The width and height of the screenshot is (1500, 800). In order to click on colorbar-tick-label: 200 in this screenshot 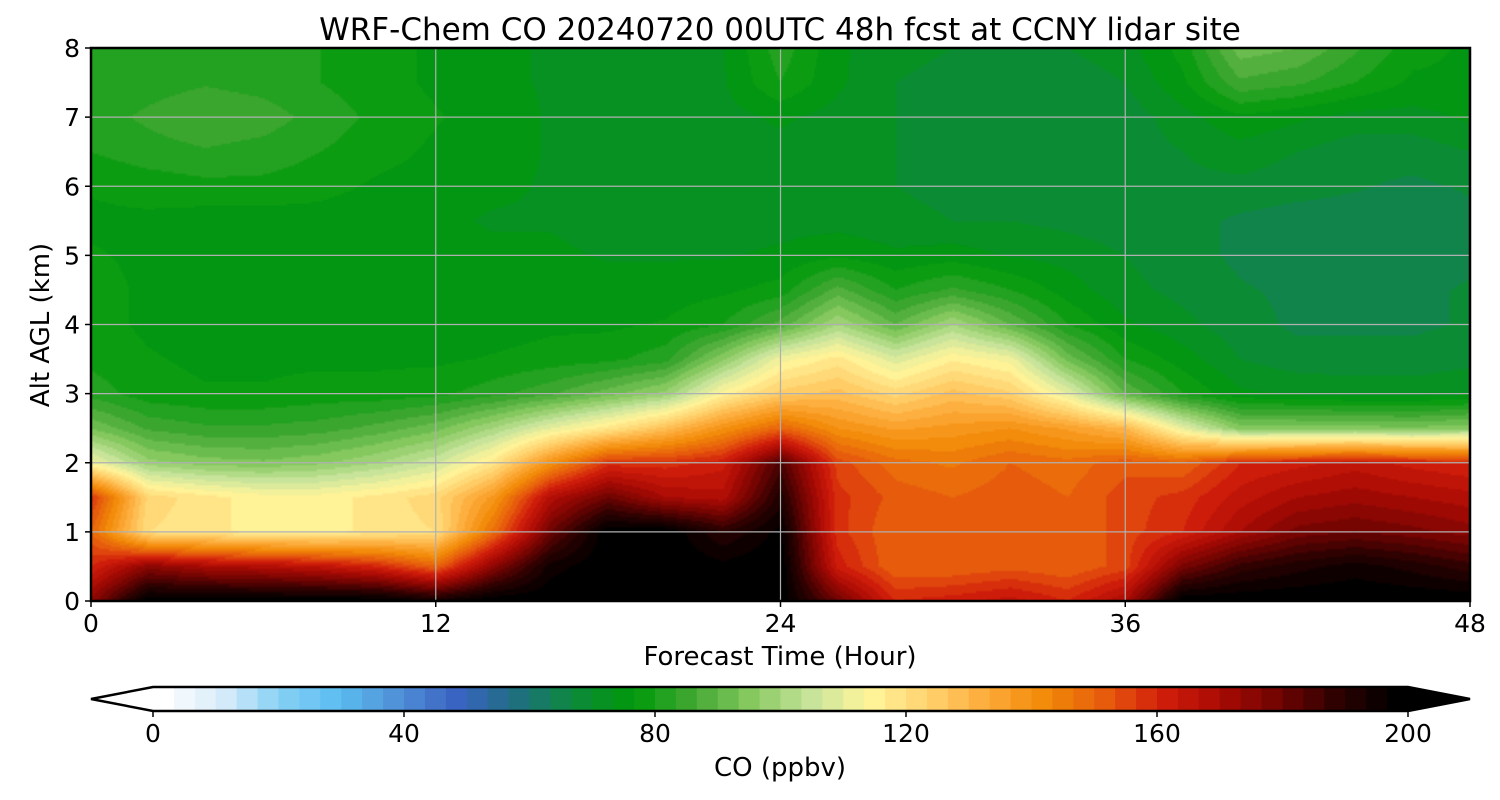, I will do `click(1408, 733)`.